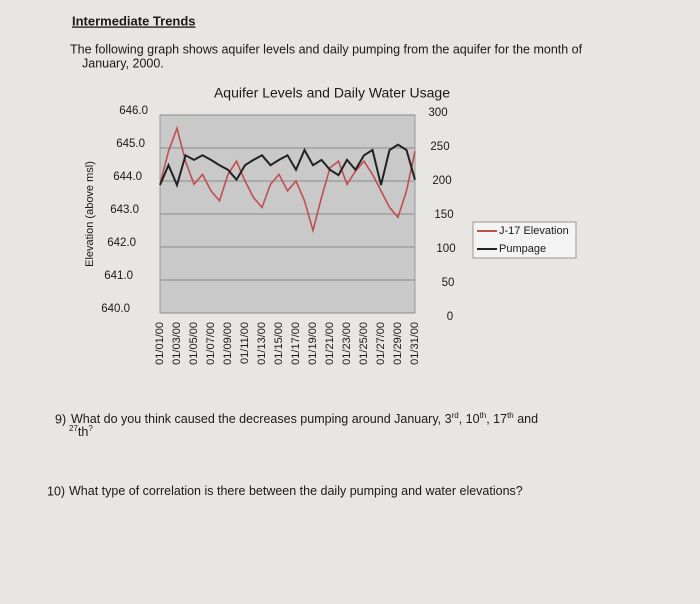  I want to click on x-tick-label: 01/25/00, so click(364, 343).